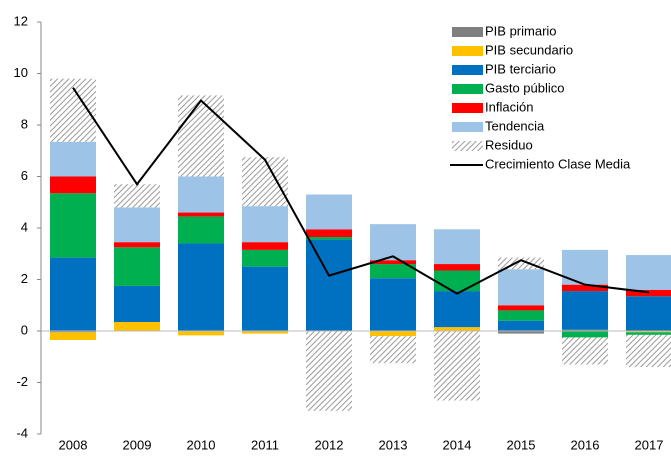  Describe the element at coordinates (24, 175) in the screenshot. I see `y-tick-label: 6` at that location.